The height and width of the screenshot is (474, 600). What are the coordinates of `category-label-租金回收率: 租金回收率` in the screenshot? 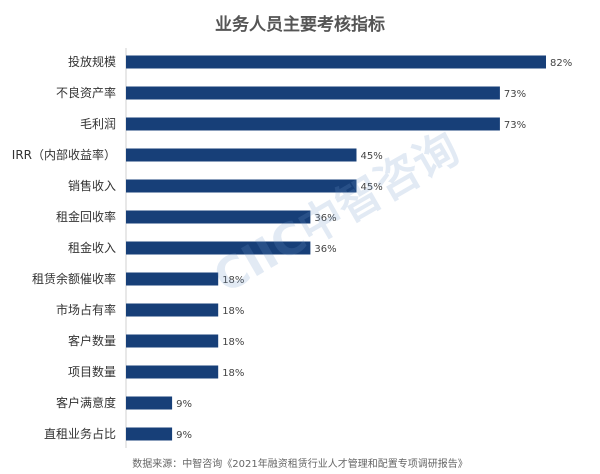 It's located at (86, 216).